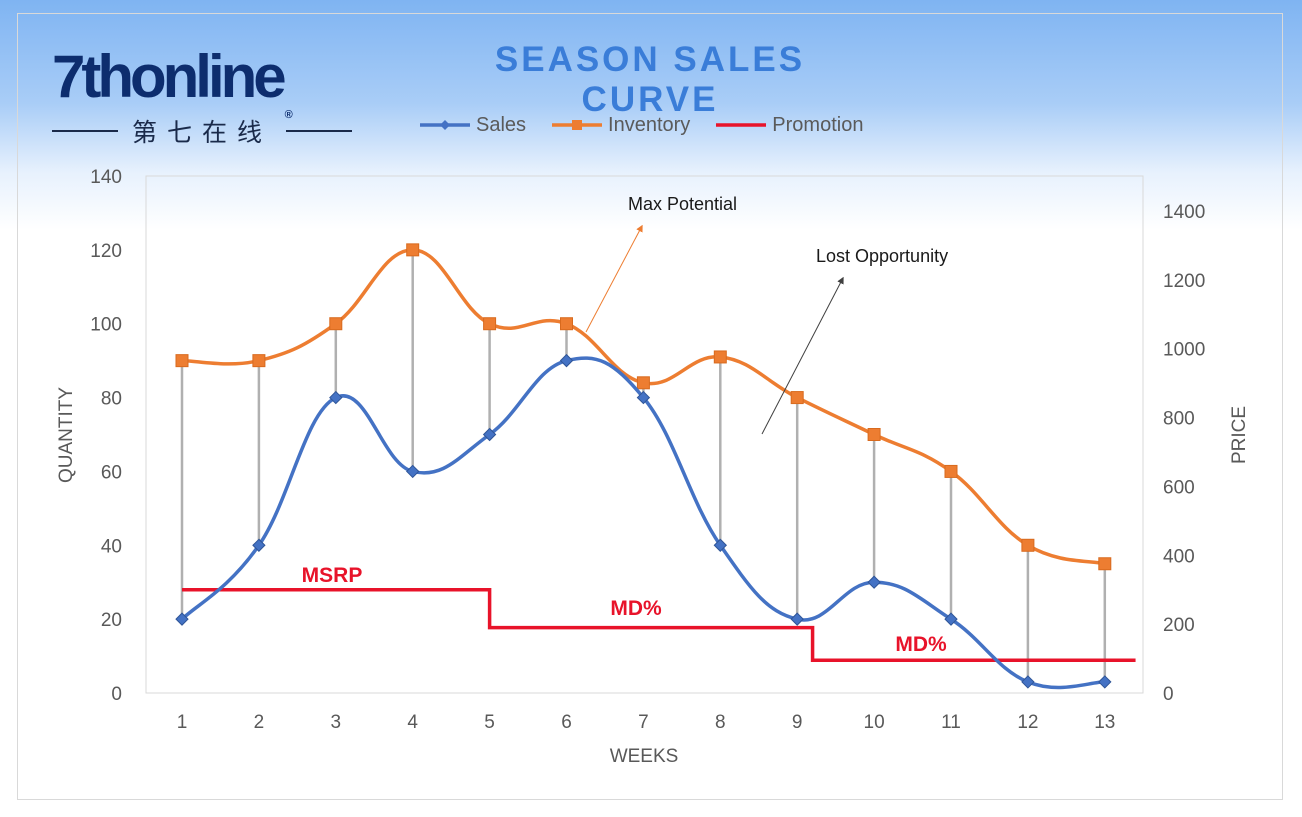 This screenshot has width=1302, height=817. I want to click on x-tick-label: 9, so click(797, 722).